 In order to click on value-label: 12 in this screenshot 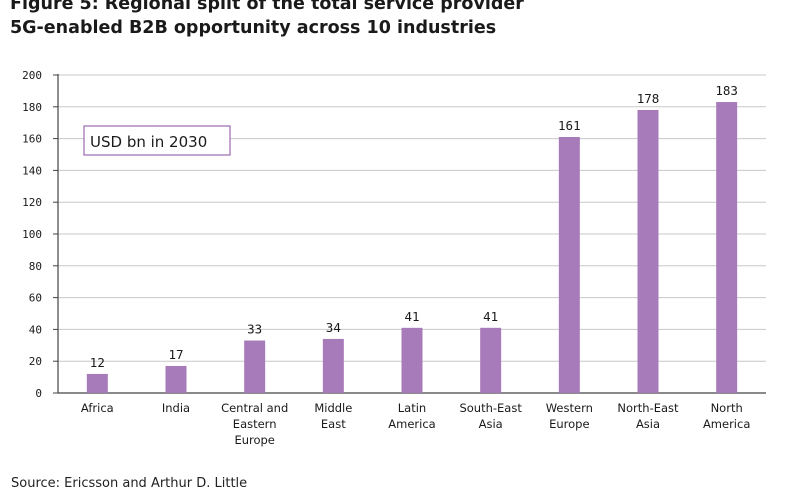, I will do `click(97, 362)`.